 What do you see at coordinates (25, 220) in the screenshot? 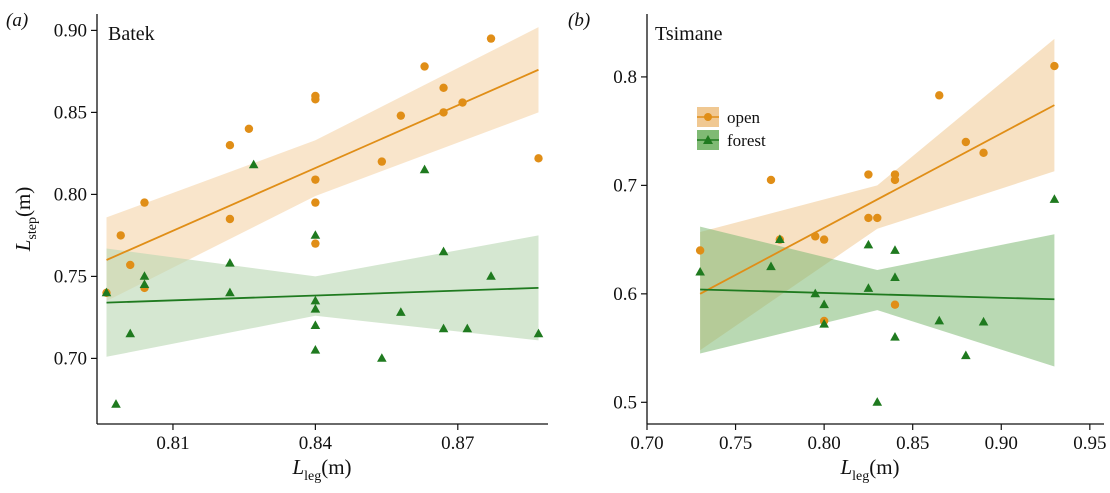
I see `y-axis-label: Lstep(m)` at bounding box center [25, 220].